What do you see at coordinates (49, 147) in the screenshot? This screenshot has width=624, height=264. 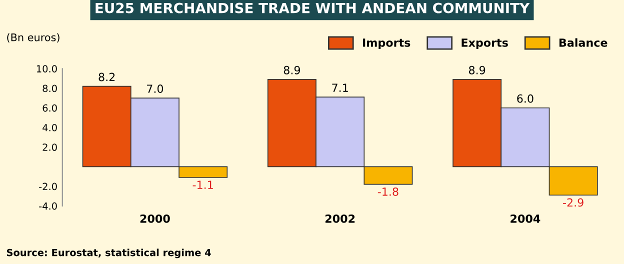 I see `y-tick-label: 2.0` at bounding box center [49, 147].